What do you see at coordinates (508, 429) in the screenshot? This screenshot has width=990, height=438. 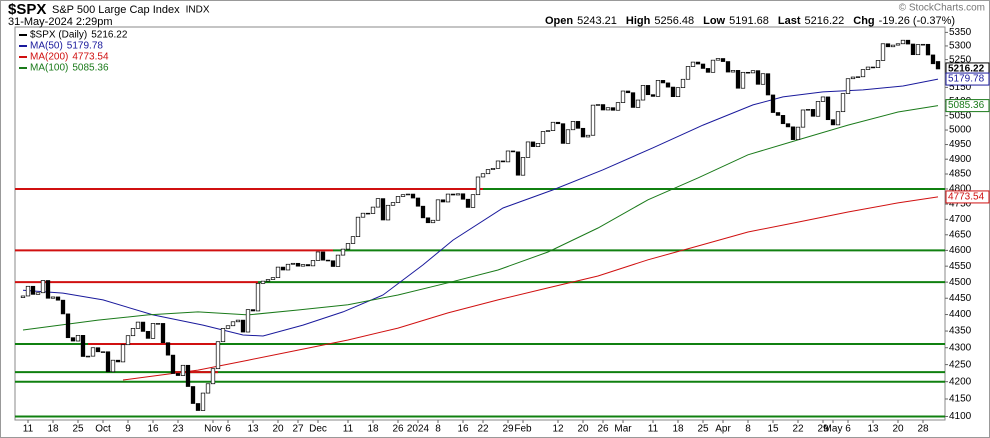 I see `x-tick-label: 29` at bounding box center [508, 429].